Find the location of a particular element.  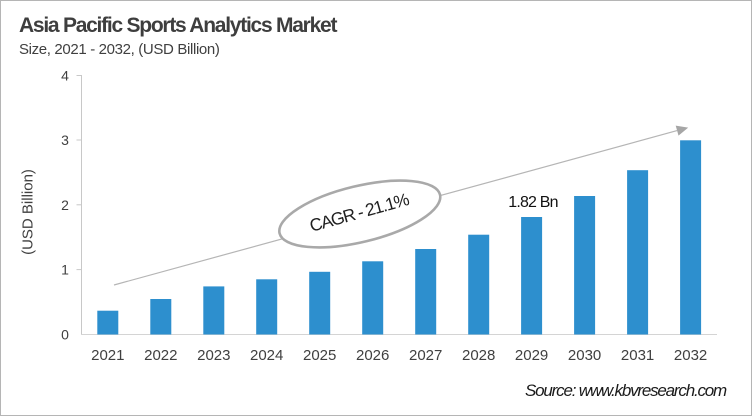

svg-text: 4 is located at coordinates (65, 76).